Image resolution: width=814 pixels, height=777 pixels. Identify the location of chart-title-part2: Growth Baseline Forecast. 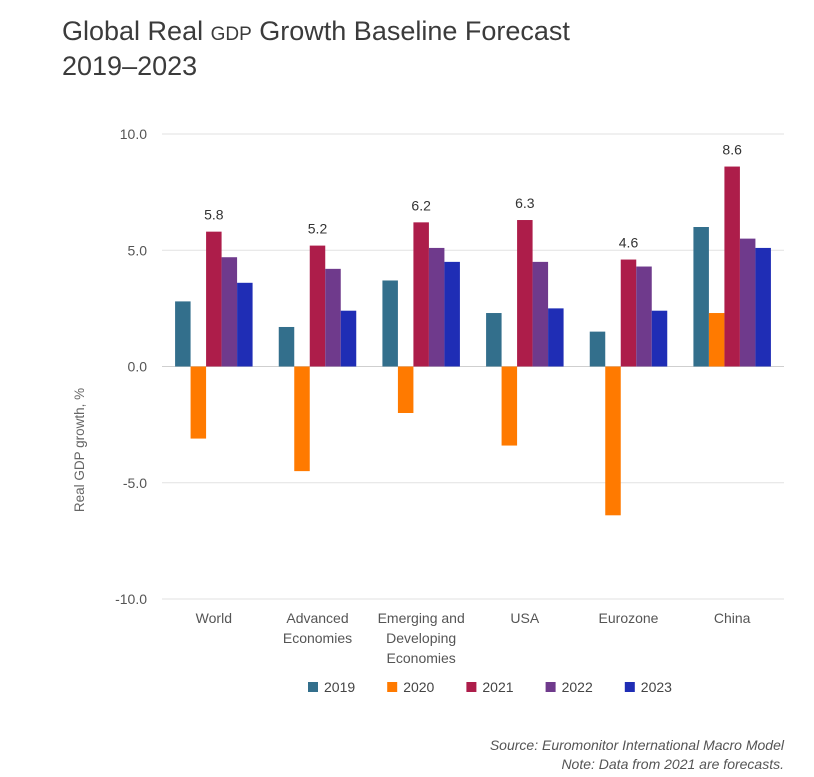
(410, 31).